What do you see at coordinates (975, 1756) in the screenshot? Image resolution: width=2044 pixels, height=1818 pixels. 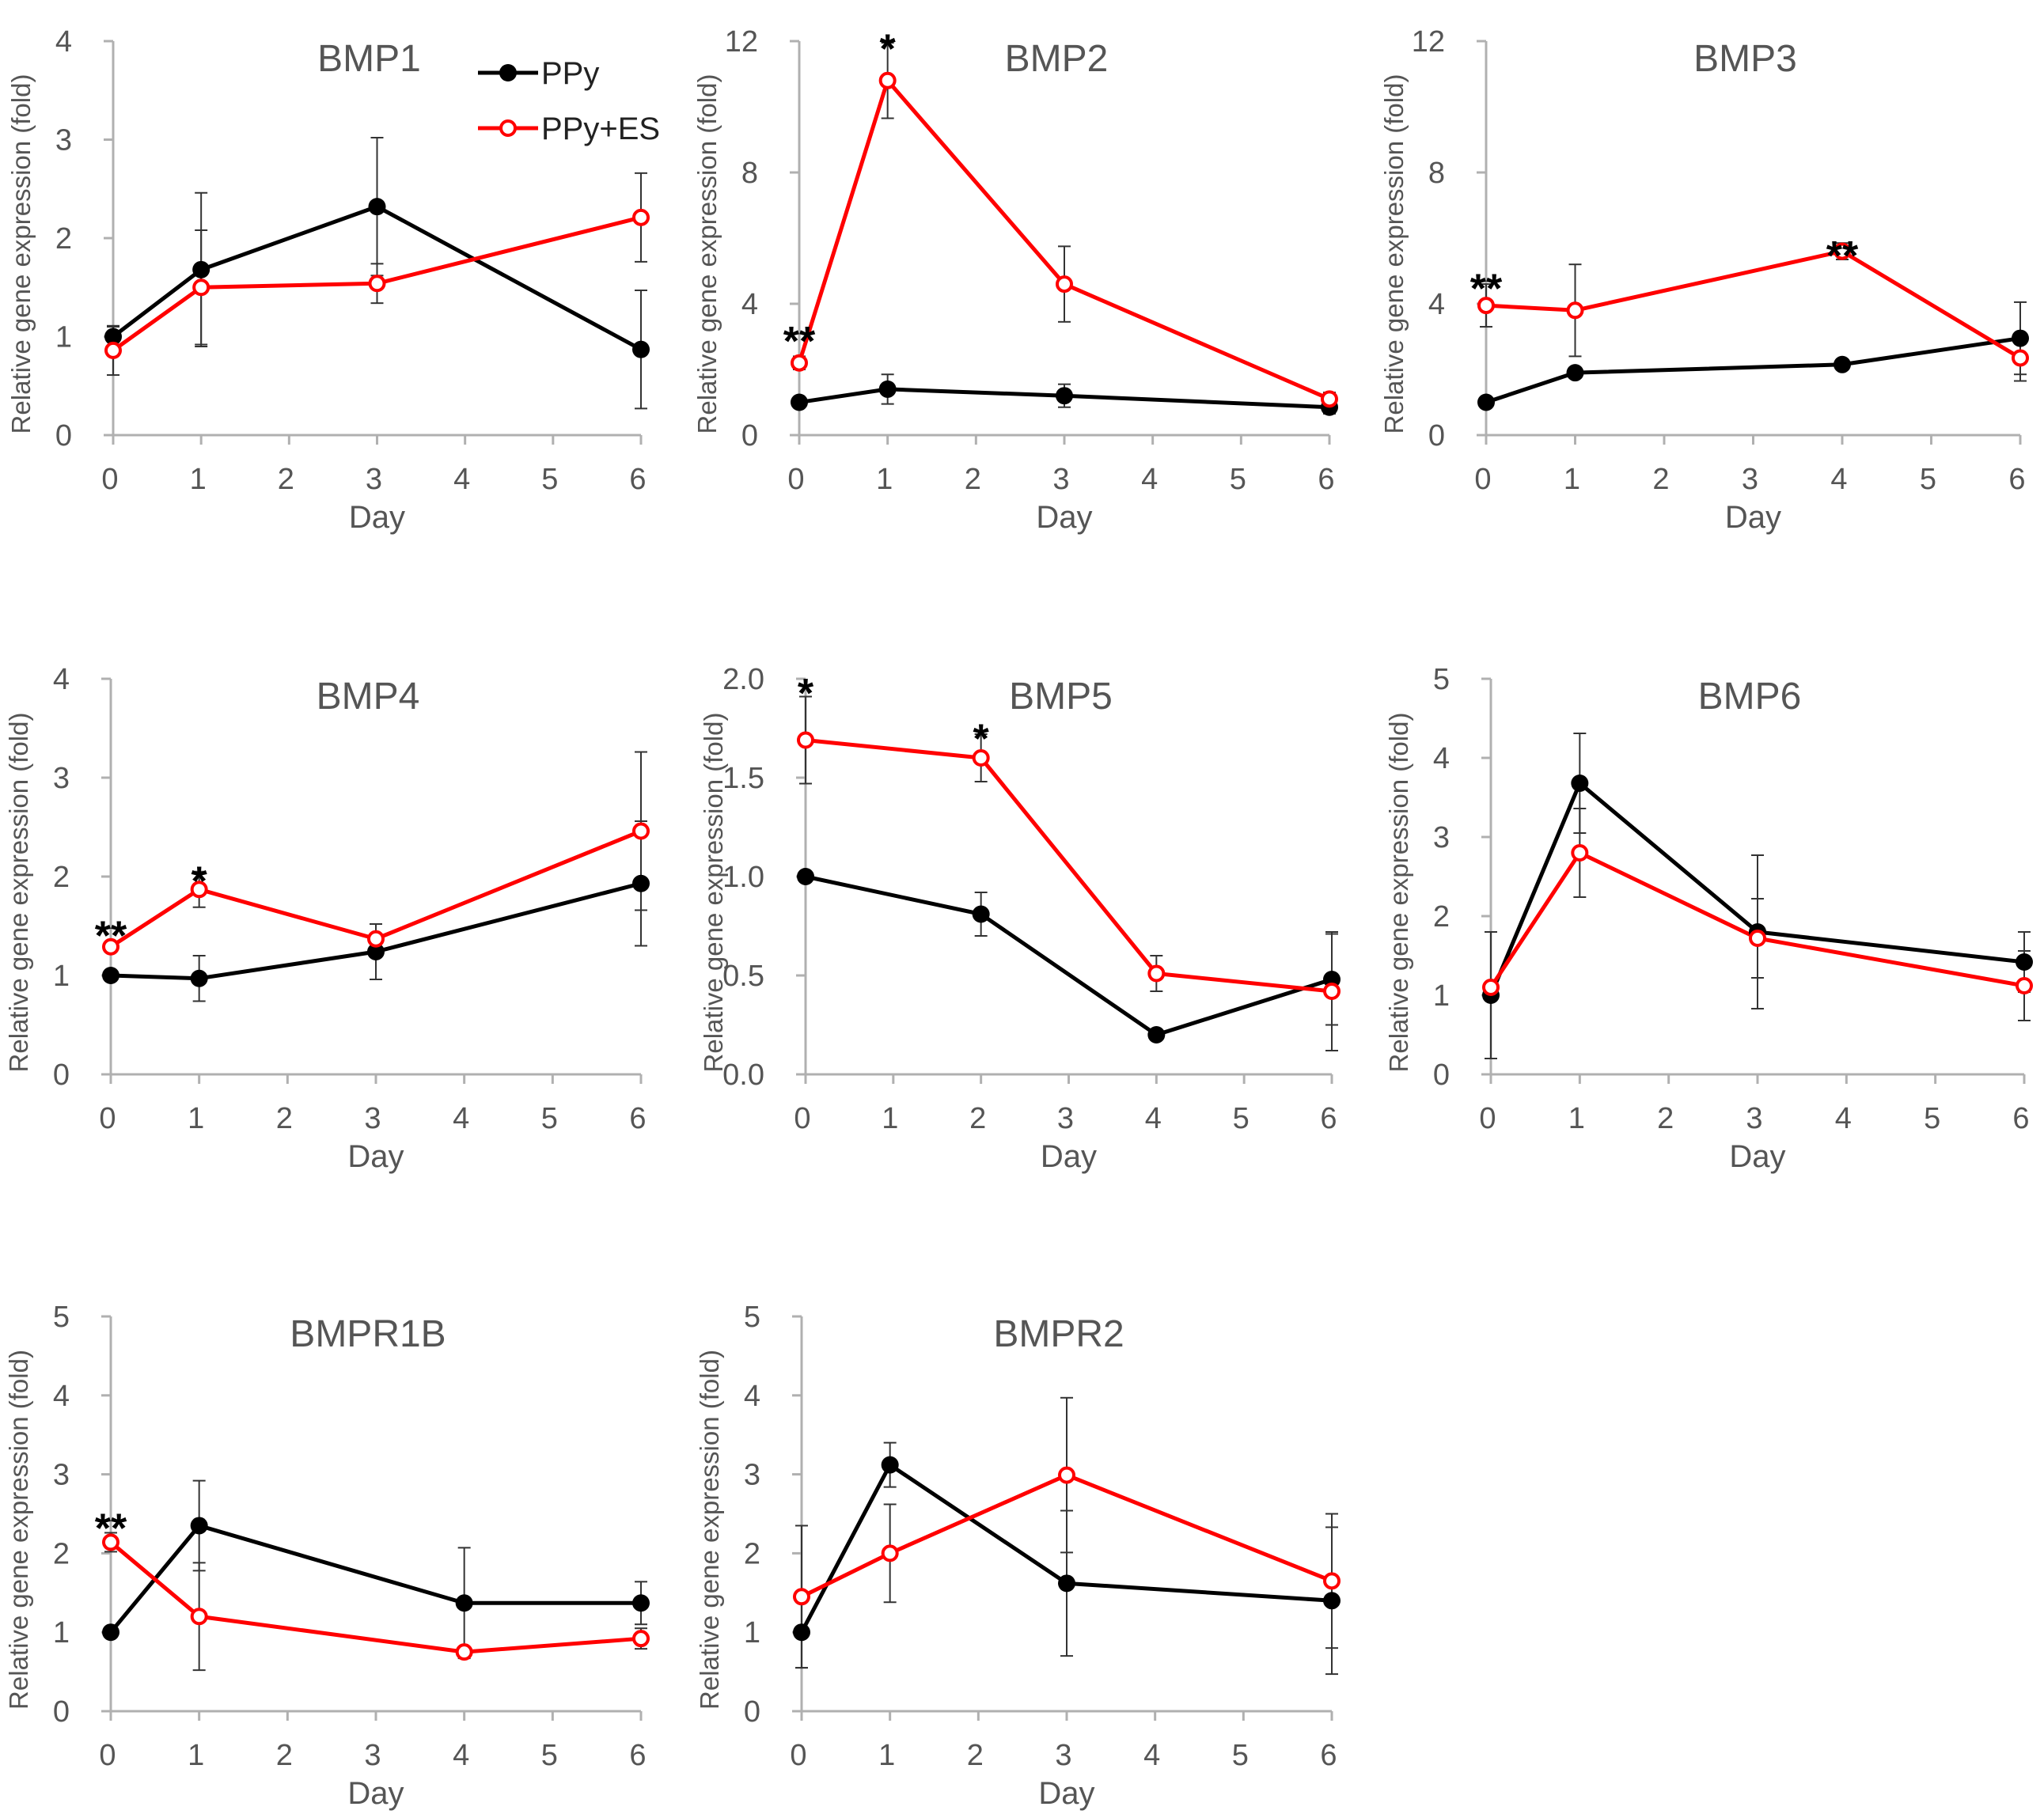 I see `x-tick-label: 2` at bounding box center [975, 1756].